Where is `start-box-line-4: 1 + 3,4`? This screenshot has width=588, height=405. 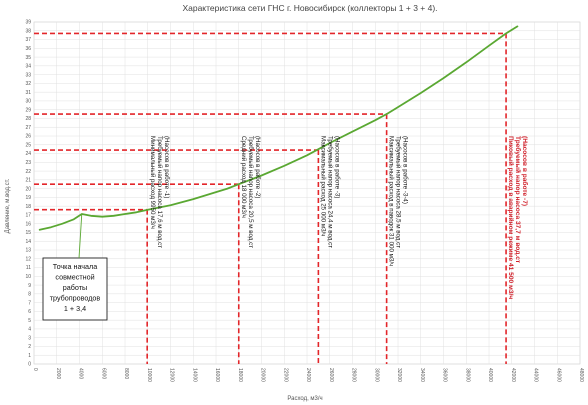 start-box-line-4: 1 + 3,4 is located at coordinates (75, 308).